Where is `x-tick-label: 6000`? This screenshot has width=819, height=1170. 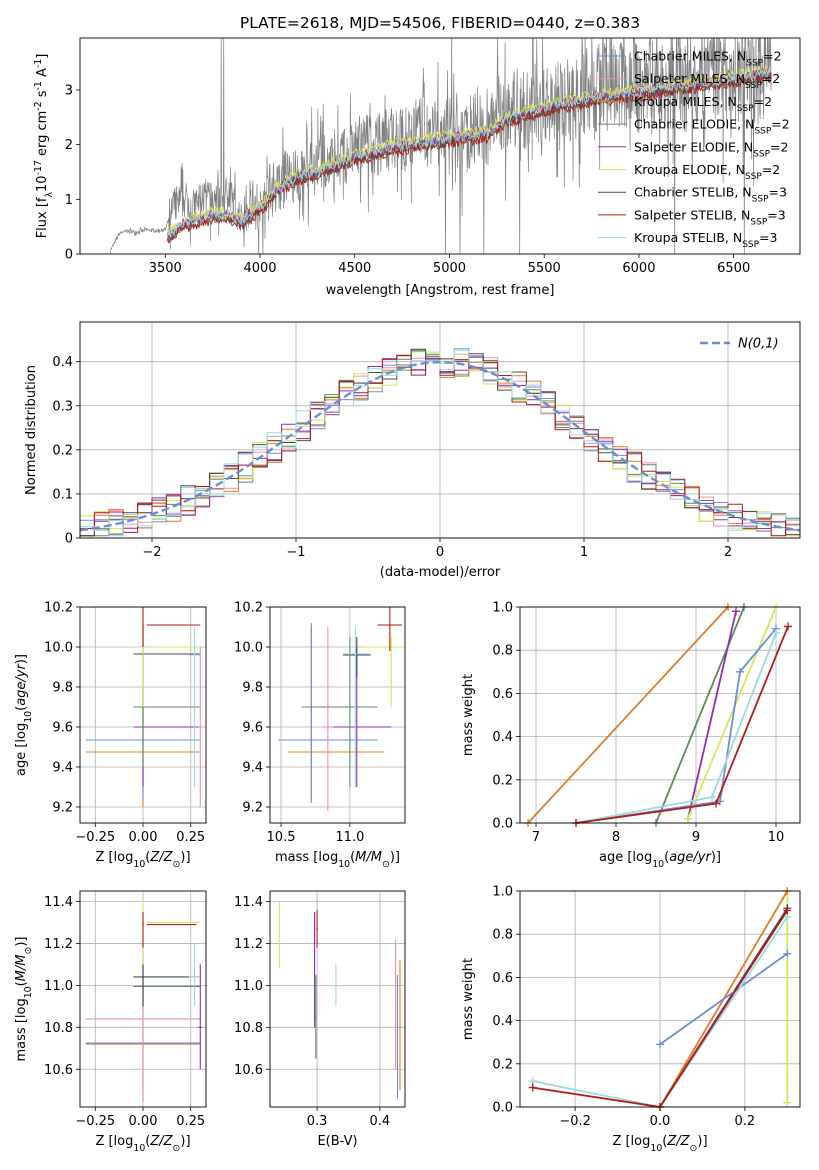 x-tick-label: 6000 is located at coordinates (638, 268).